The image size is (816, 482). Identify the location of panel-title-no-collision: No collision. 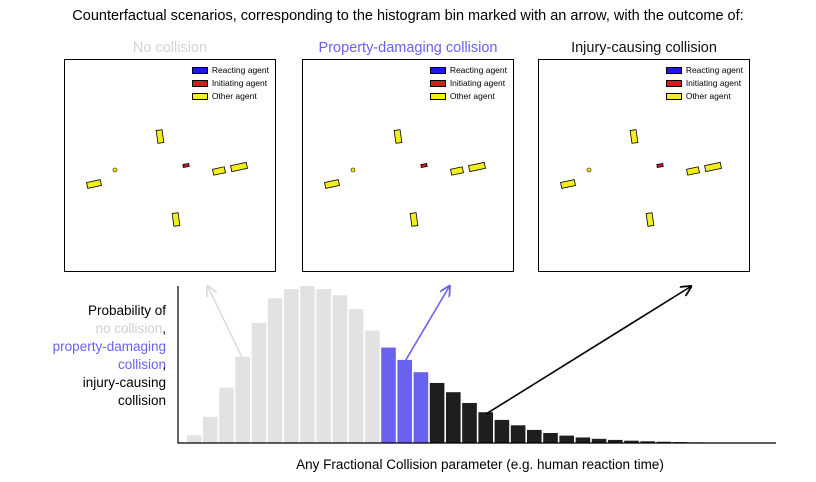
(170, 48).